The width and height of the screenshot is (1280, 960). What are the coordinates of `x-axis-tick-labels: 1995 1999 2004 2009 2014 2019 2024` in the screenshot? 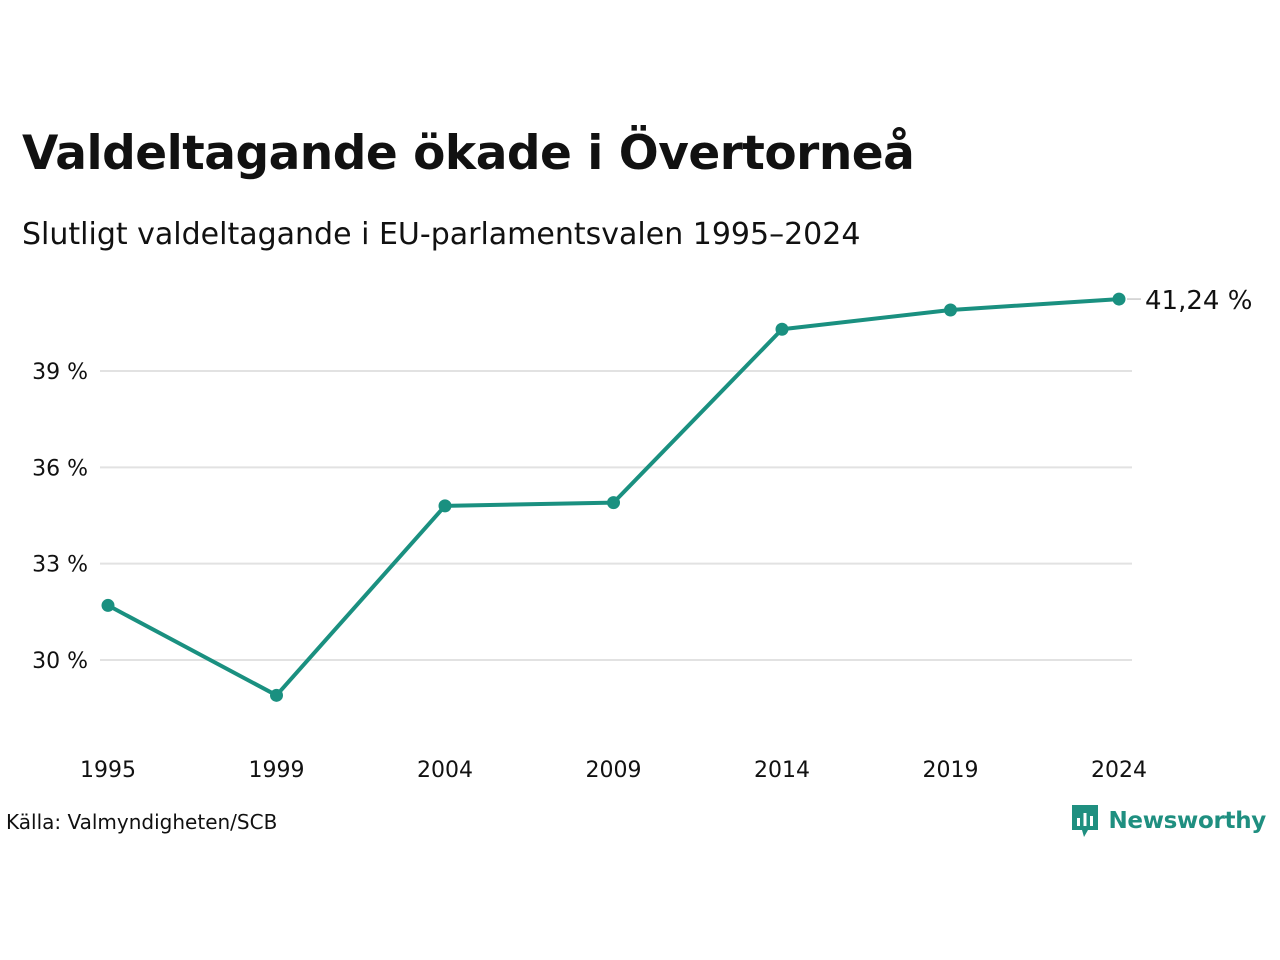 It's located at (613, 770).